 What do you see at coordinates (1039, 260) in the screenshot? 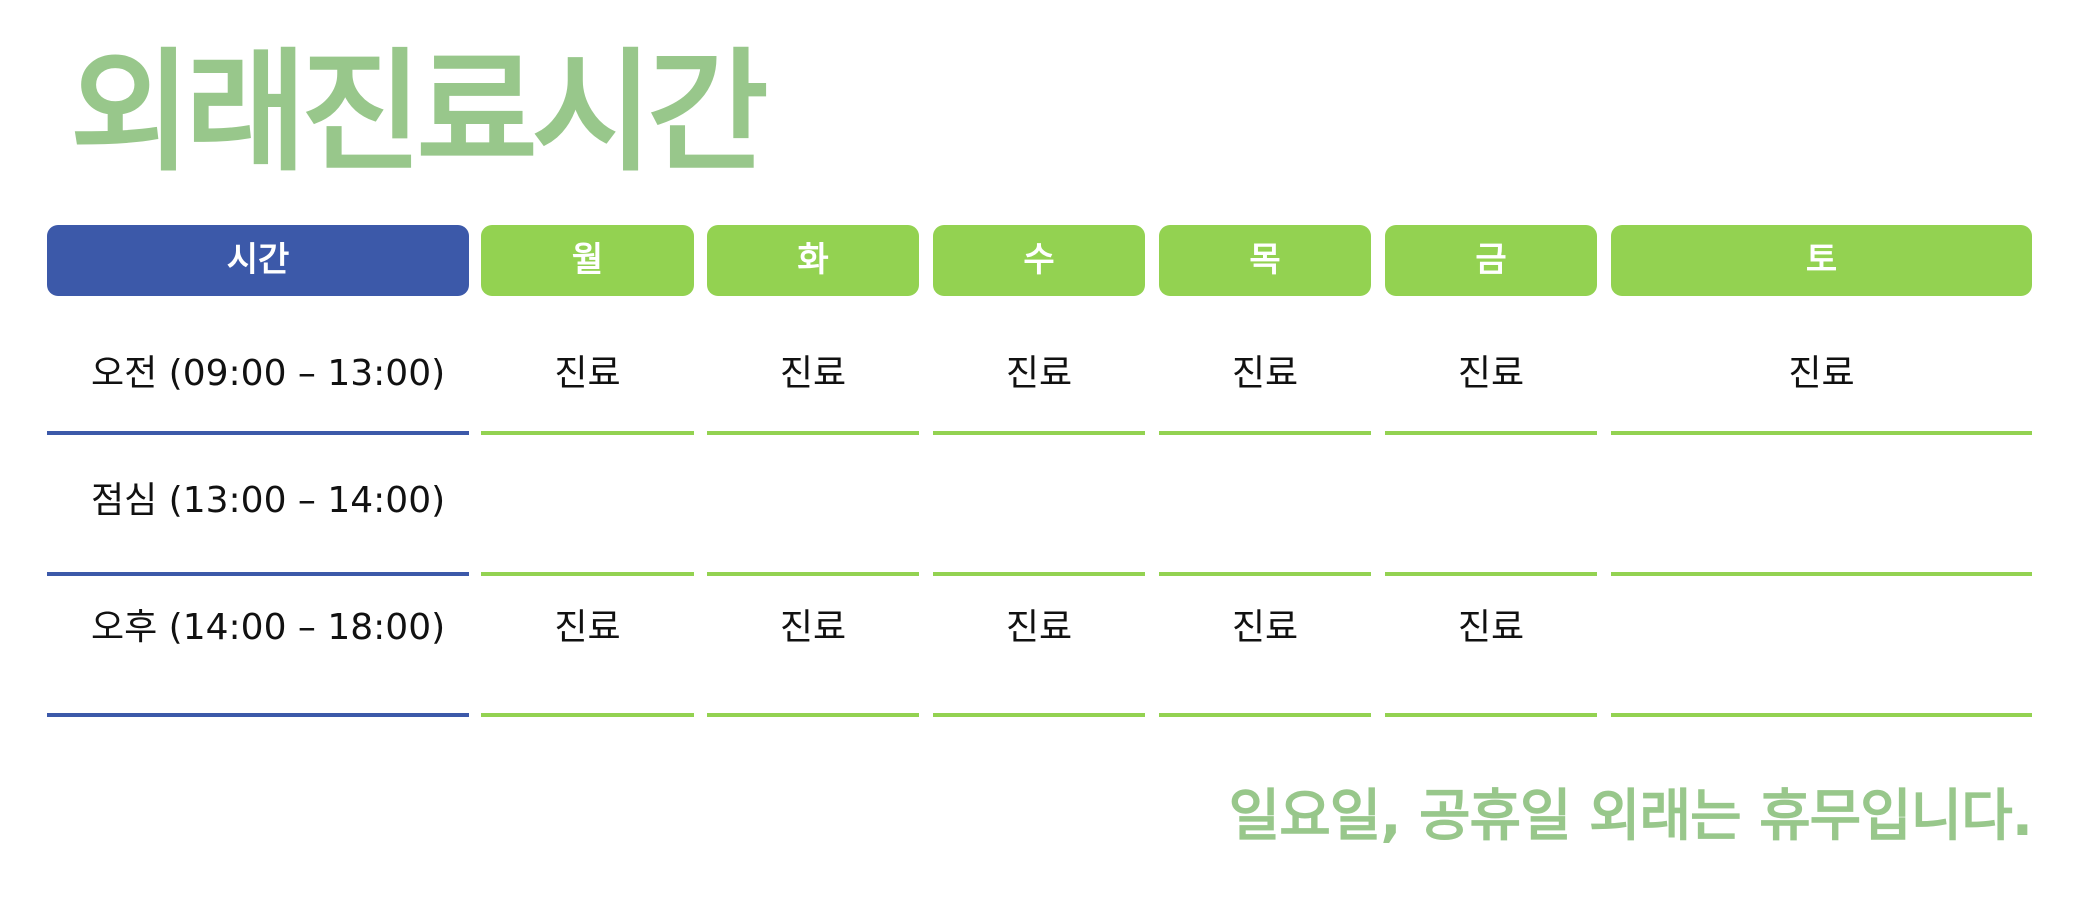
I see `header-day-wed: 수` at bounding box center [1039, 260].